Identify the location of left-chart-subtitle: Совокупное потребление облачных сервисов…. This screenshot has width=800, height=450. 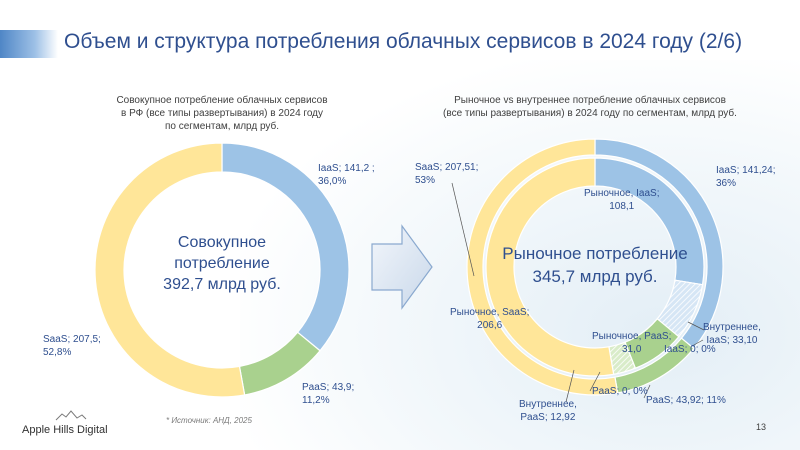
(222, 113).